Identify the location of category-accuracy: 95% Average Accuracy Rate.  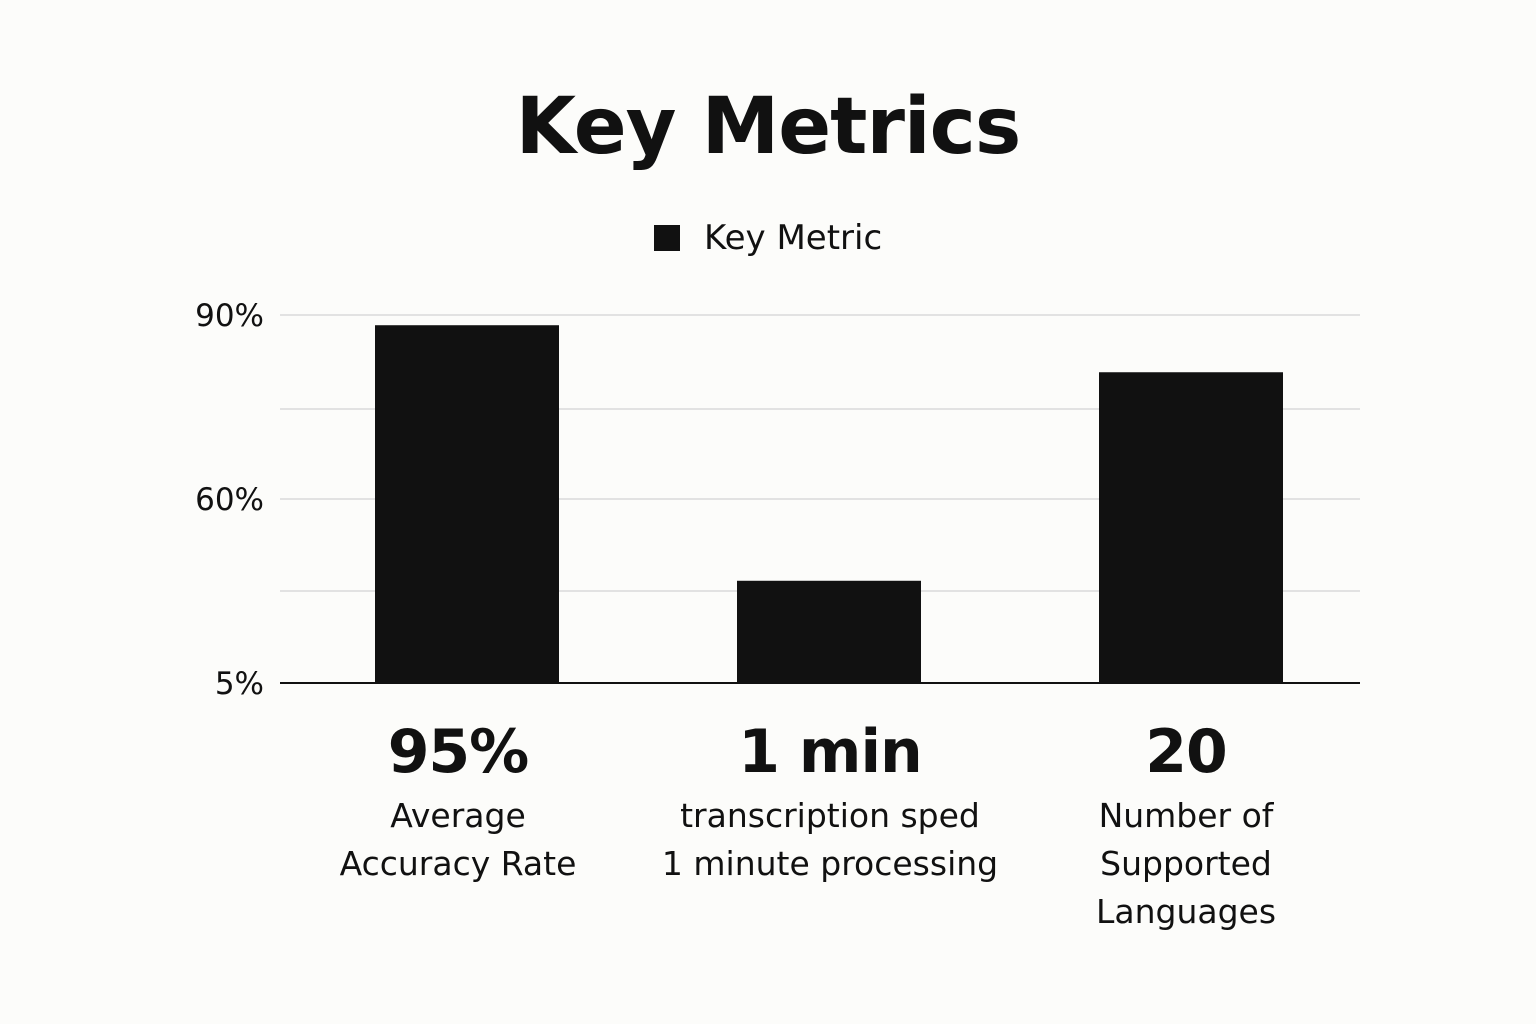
(458, 802).